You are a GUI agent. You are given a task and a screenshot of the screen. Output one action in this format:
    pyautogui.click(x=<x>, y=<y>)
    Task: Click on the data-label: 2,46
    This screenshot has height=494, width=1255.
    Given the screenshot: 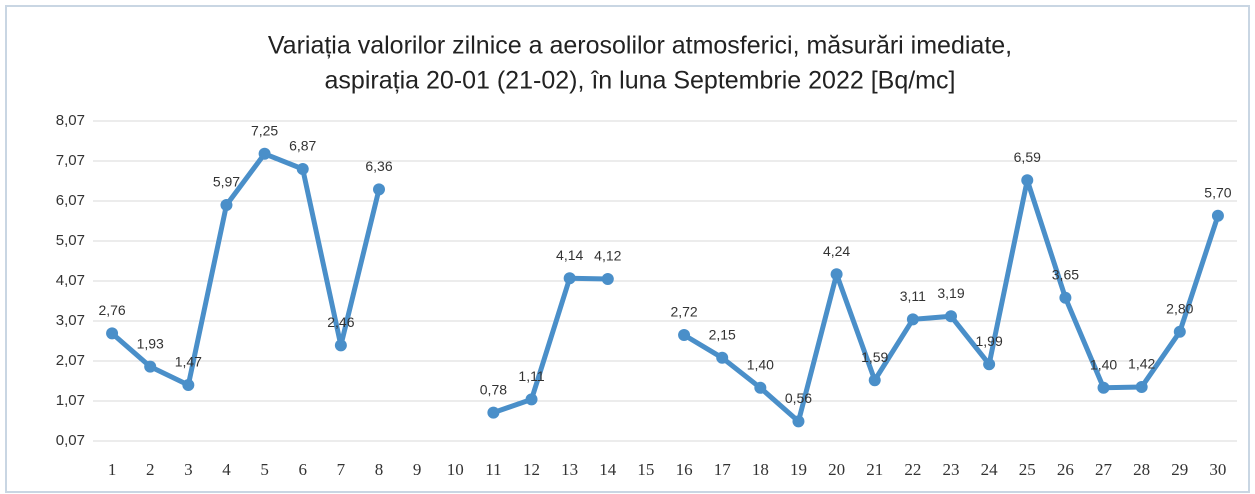 What is the action you would take?
    pyautogui.click(x=340, y=322)
    